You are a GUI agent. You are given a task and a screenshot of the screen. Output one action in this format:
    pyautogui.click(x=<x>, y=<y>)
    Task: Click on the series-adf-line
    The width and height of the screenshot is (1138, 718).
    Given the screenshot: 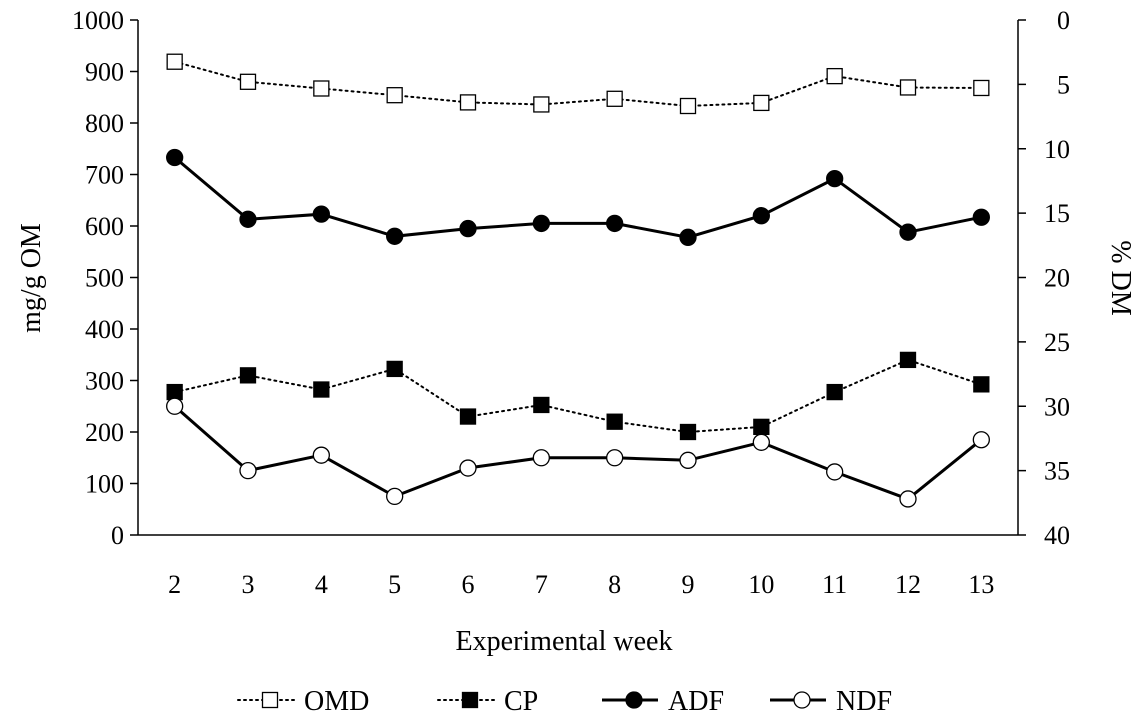 What is the action you would take?
    pyautogui.click(x=577, y=197)
    